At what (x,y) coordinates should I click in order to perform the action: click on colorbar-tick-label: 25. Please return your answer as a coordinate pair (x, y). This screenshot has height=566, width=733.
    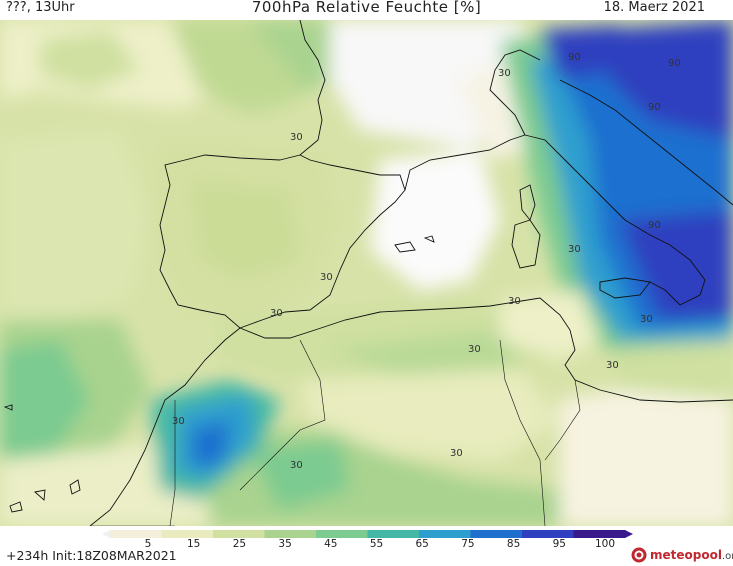
    Looking at the image, I should click on (239, 543).